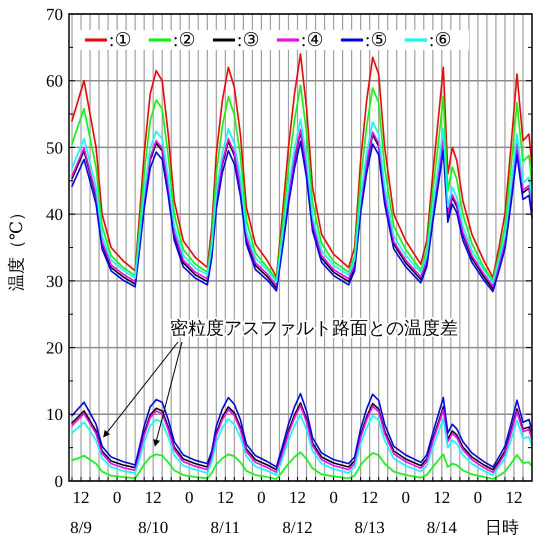 The width and height of the screenshot is (533, 535). What do you see at coordinates (225, 511) in the screenshot?
I see `x-tick-label: 12 8/11` at bounding box center [225, 511].